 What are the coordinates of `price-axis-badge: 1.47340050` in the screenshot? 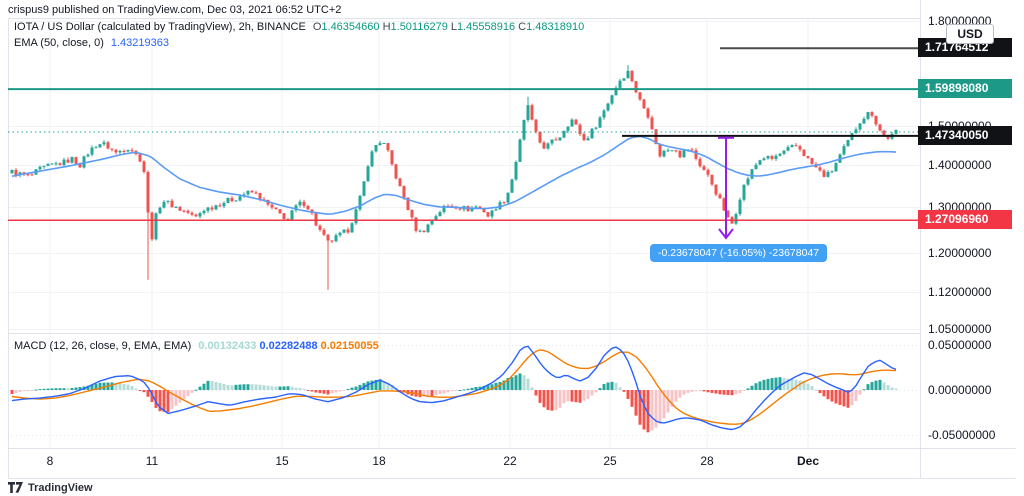 It's located at (965, 135).